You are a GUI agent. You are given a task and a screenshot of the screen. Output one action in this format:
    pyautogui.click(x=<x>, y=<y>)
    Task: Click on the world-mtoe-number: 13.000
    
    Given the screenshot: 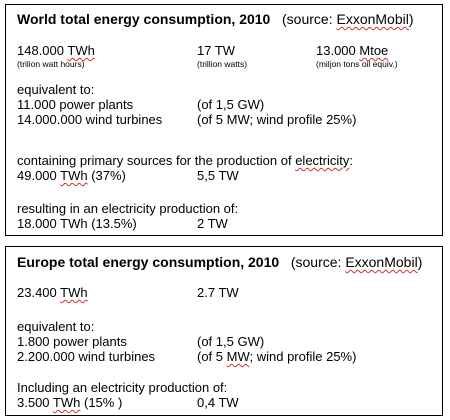 What is the action you would take?
    pyautogui.click(x=338, y=50)
    